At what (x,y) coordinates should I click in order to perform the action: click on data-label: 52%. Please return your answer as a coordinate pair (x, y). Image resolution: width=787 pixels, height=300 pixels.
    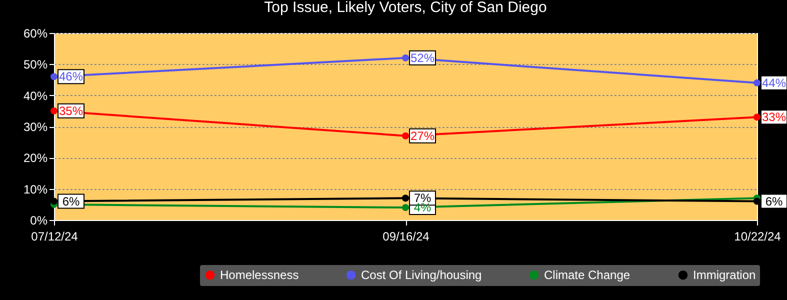
    Looking at the image, I should click on (422, 57).